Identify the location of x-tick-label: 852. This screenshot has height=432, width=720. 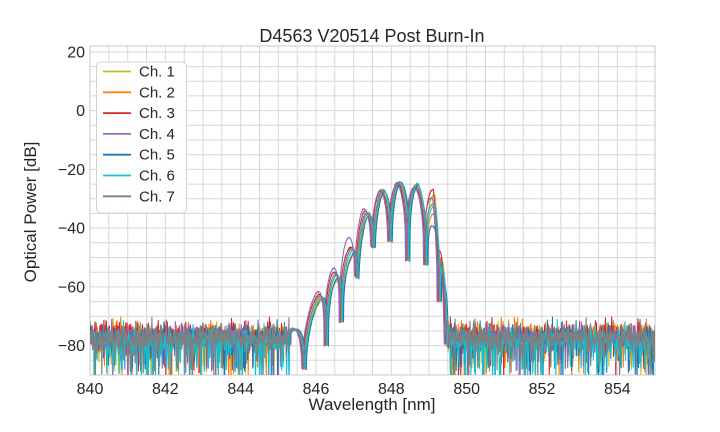
(542, 389).